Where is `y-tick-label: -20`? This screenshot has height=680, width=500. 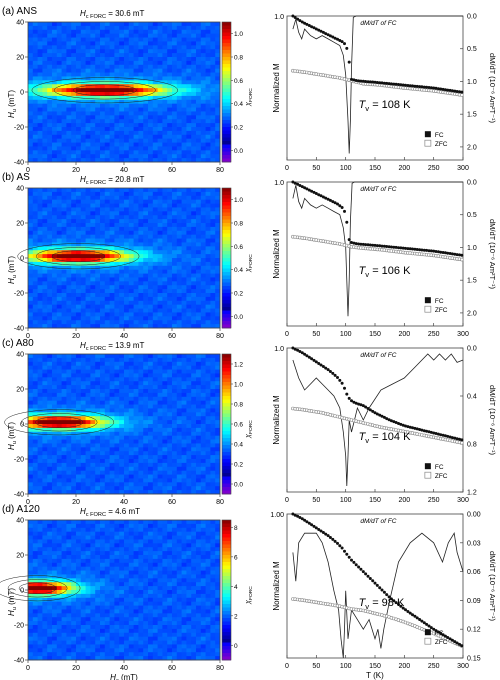 y-tick-label: -20 is located at coordinates (19, 460).